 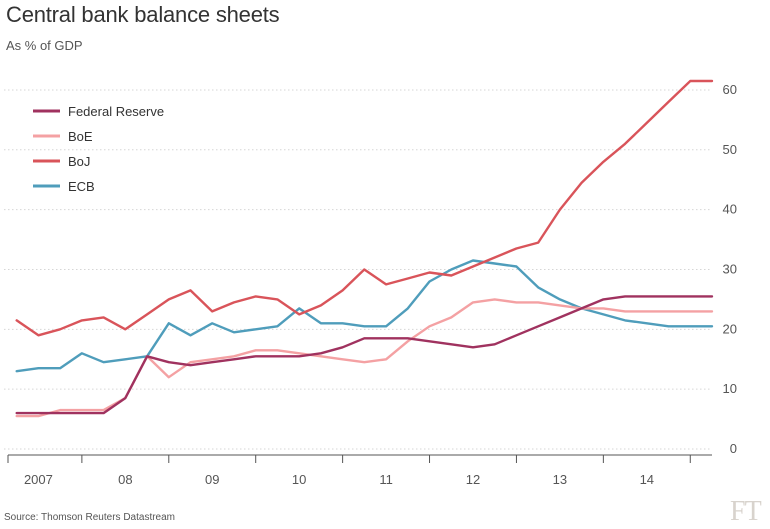 I want to click on x-tick-label: 14, so click(x=647, y=479).